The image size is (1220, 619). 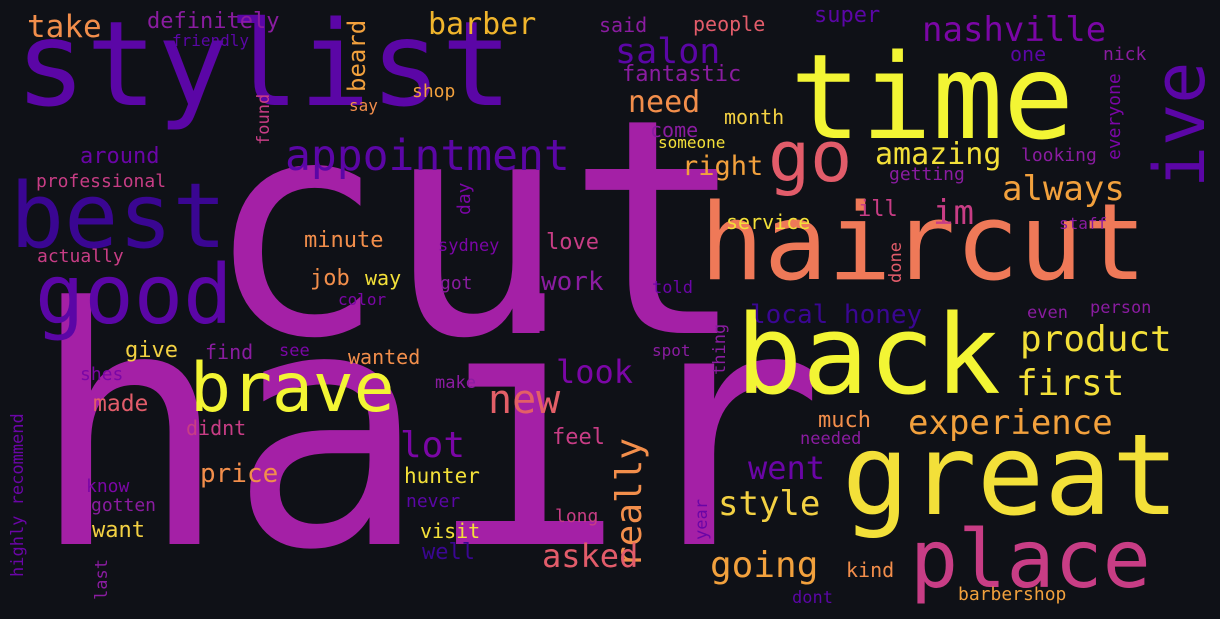 I want to click on word: go, so click(x=810, y=157).